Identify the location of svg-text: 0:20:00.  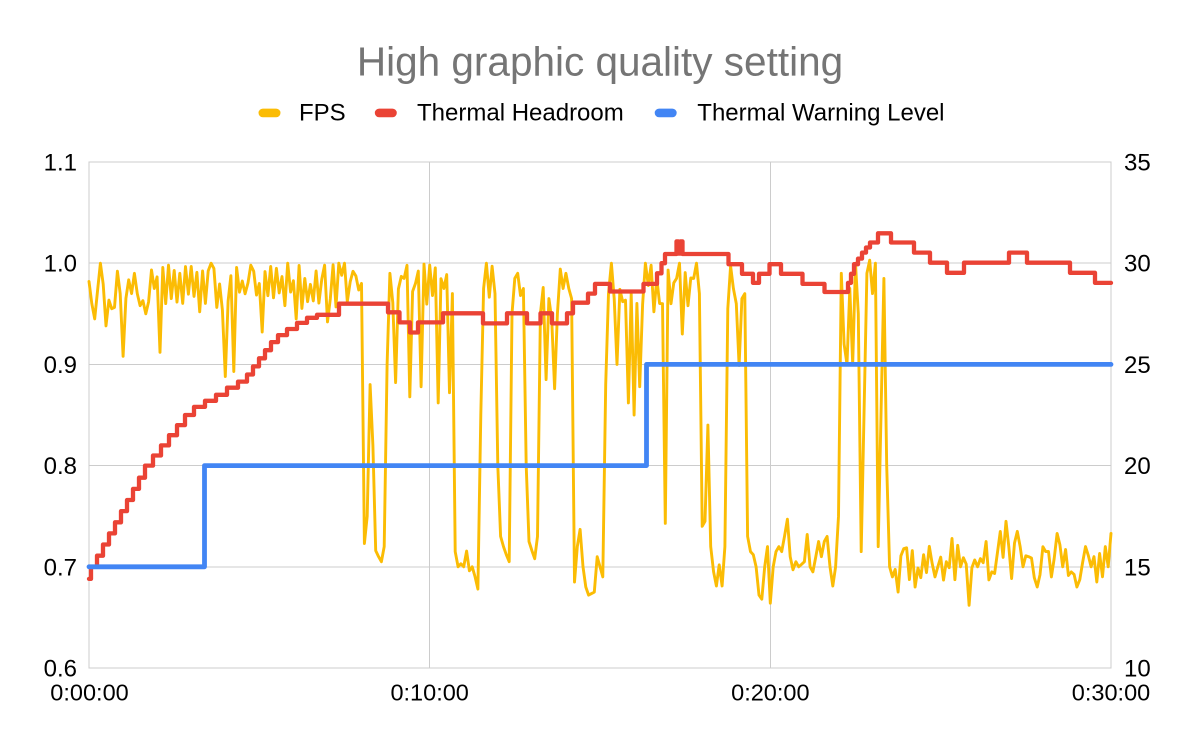
(770, 692).